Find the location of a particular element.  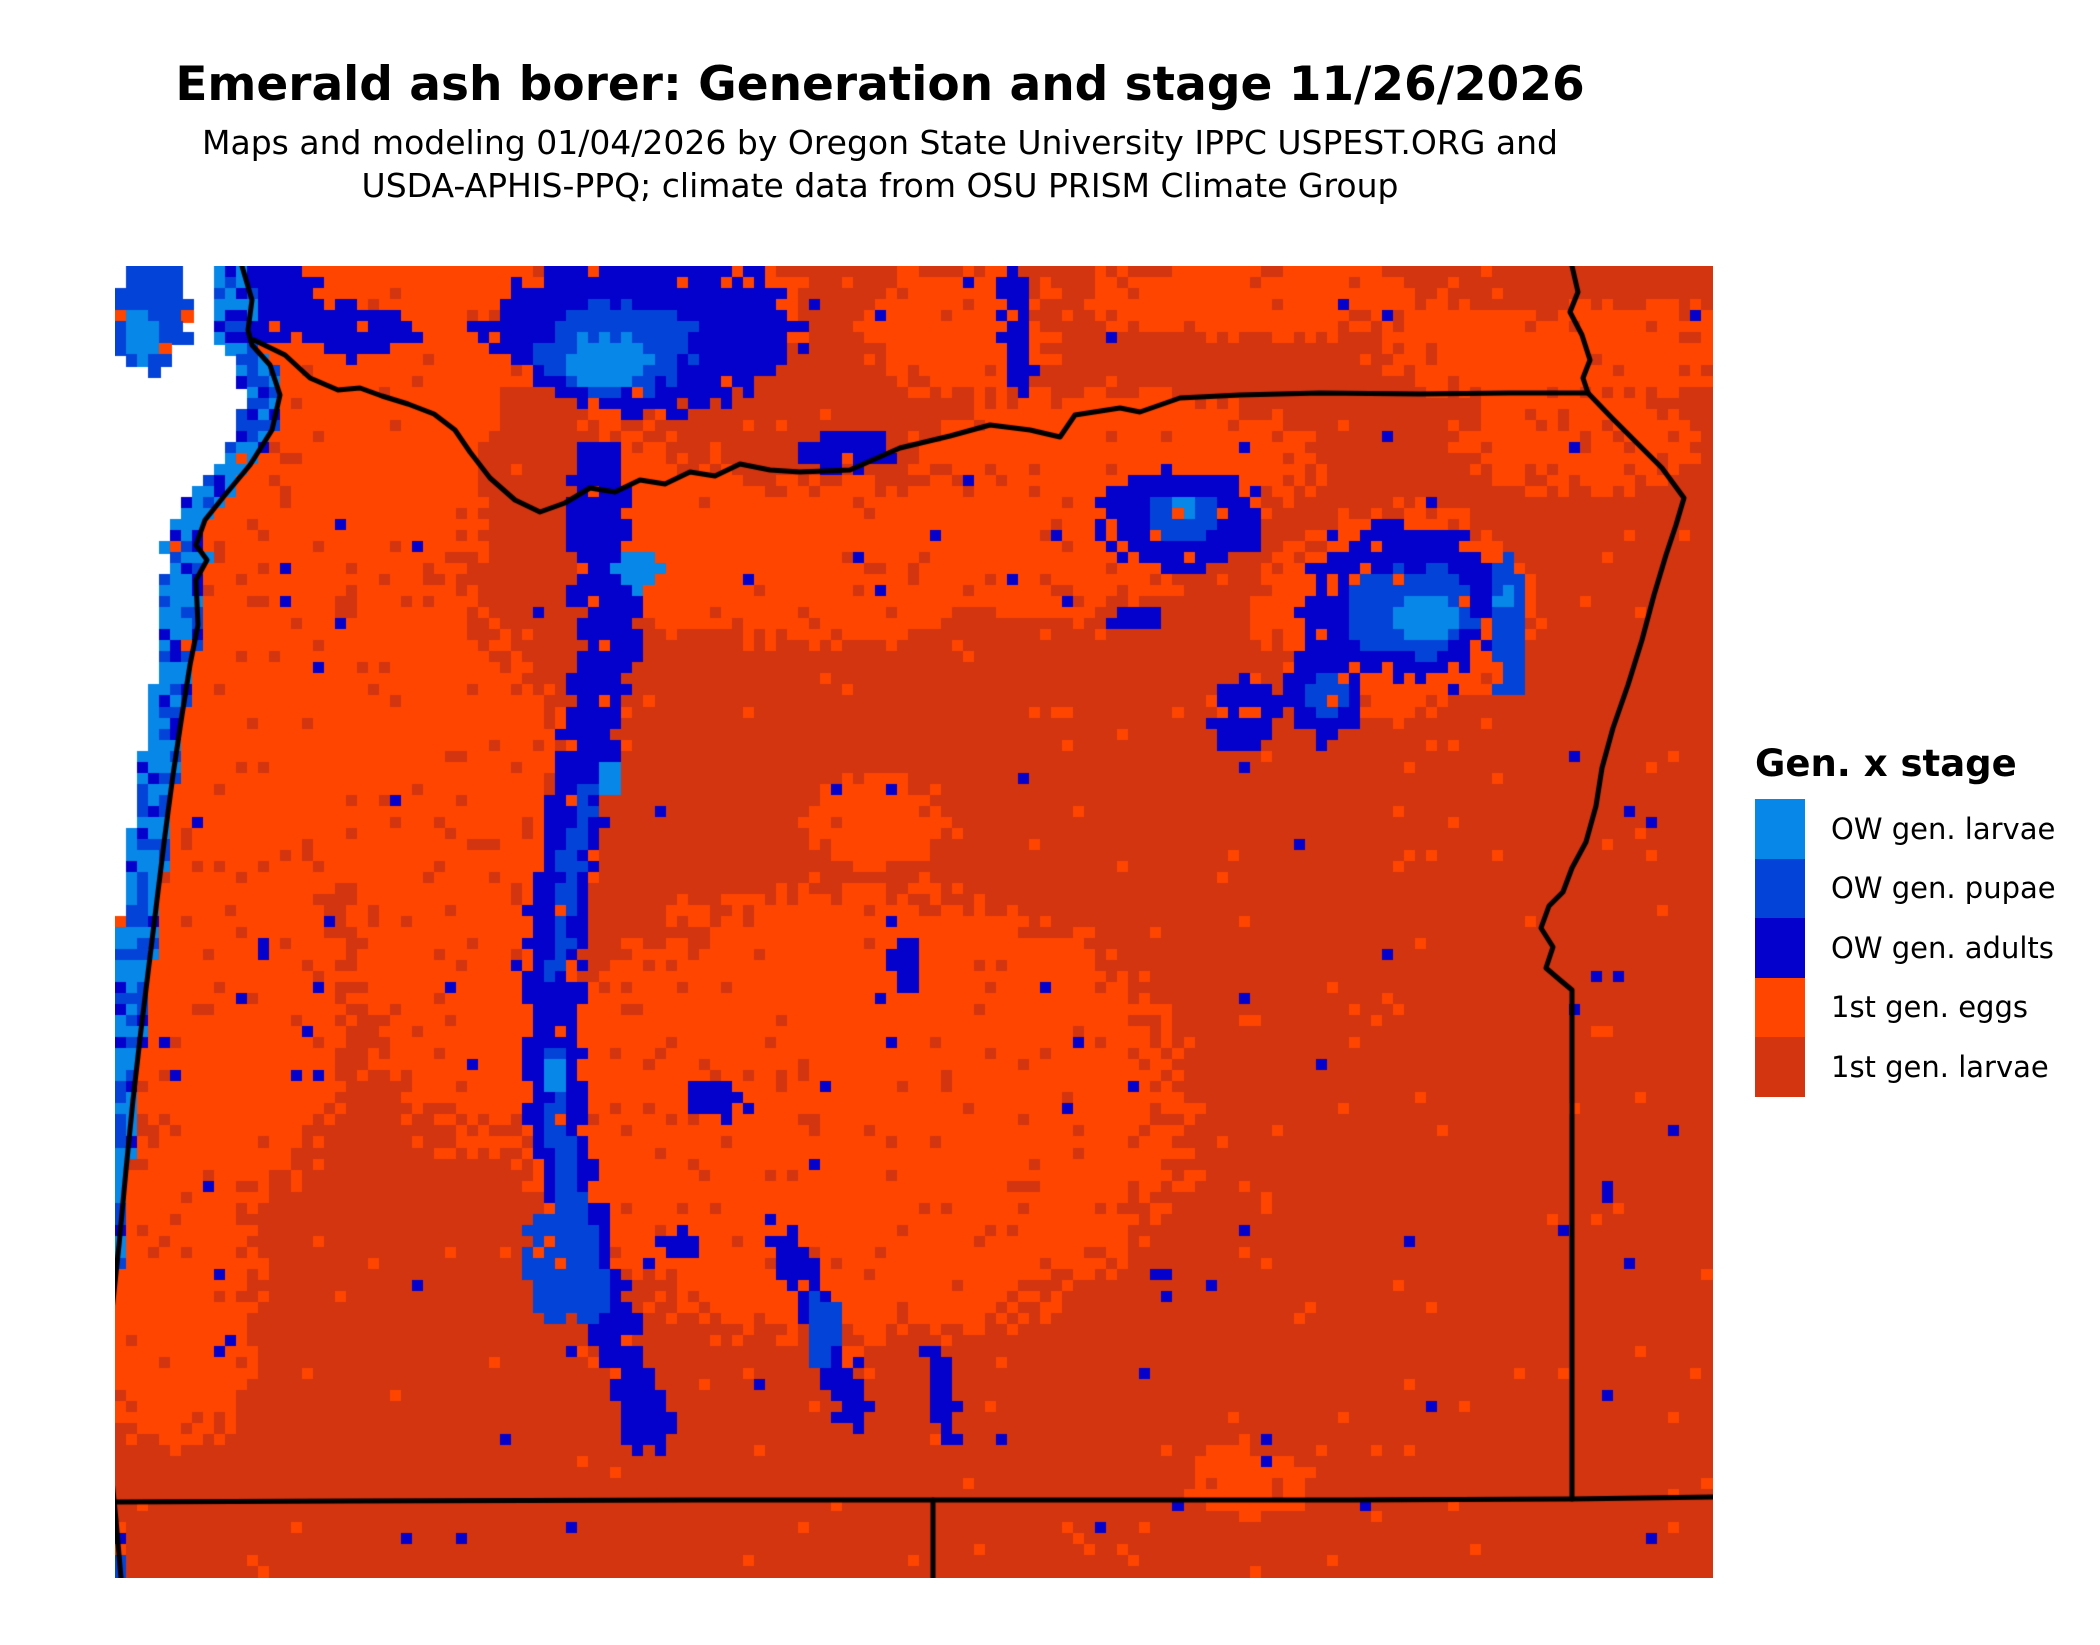

legend-swatch-ow-pupae is located at coordinates (1780, 888).